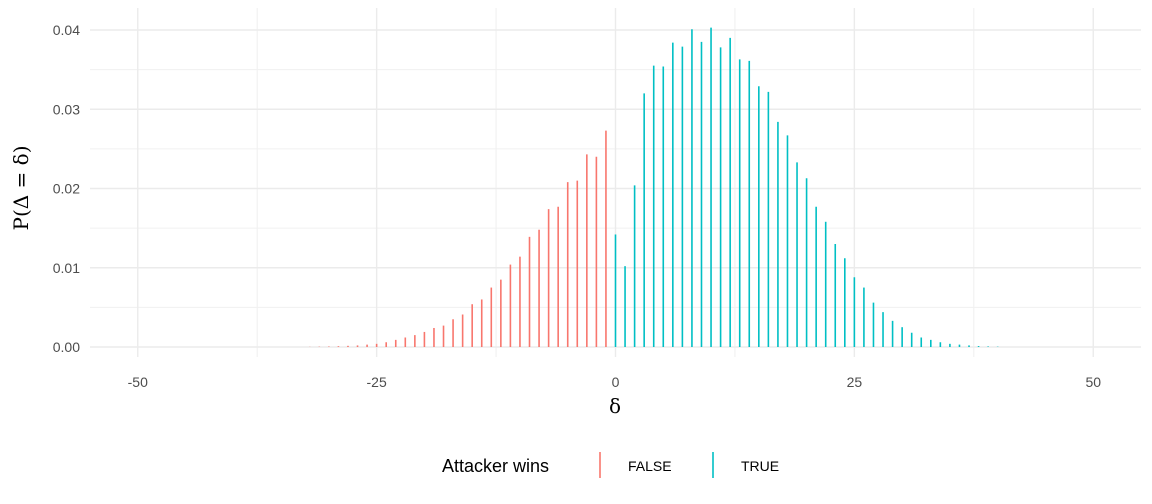 The image size is (1152, 504). I want to click on x-tick-label: 50, so click(1093, 382).